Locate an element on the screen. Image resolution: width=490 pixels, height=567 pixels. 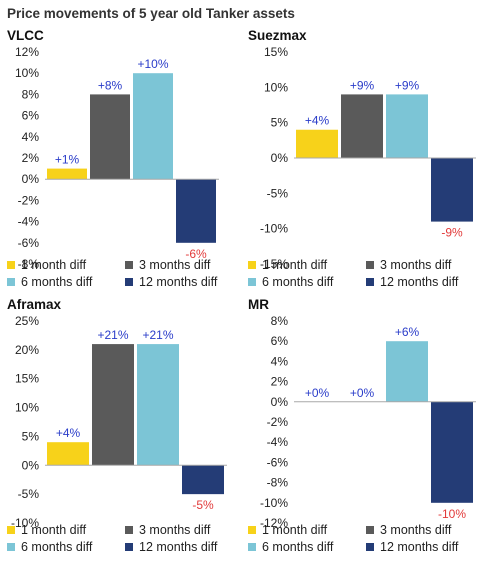
panel-title: Suezmax is located at coordinates (277, 35).